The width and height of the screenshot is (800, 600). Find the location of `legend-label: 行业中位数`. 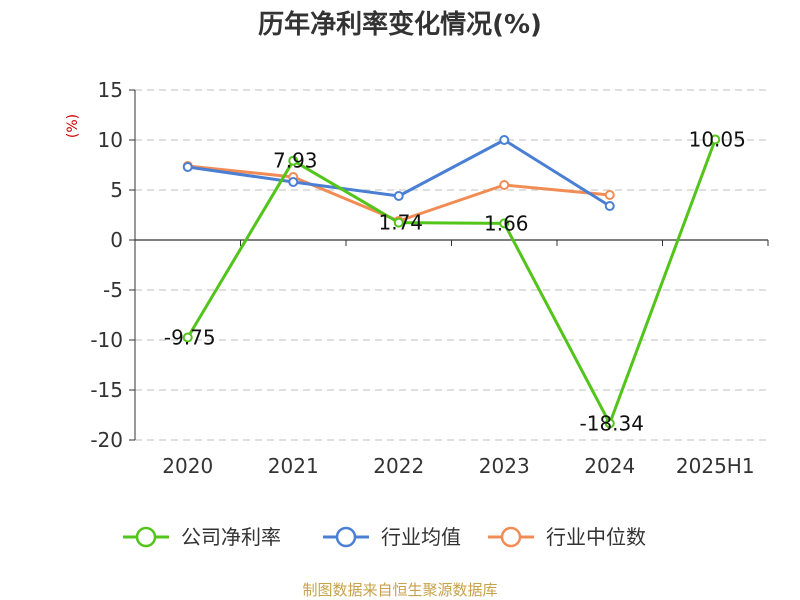

legend-label: 行业中位数 is located at coordinates (596, 537).